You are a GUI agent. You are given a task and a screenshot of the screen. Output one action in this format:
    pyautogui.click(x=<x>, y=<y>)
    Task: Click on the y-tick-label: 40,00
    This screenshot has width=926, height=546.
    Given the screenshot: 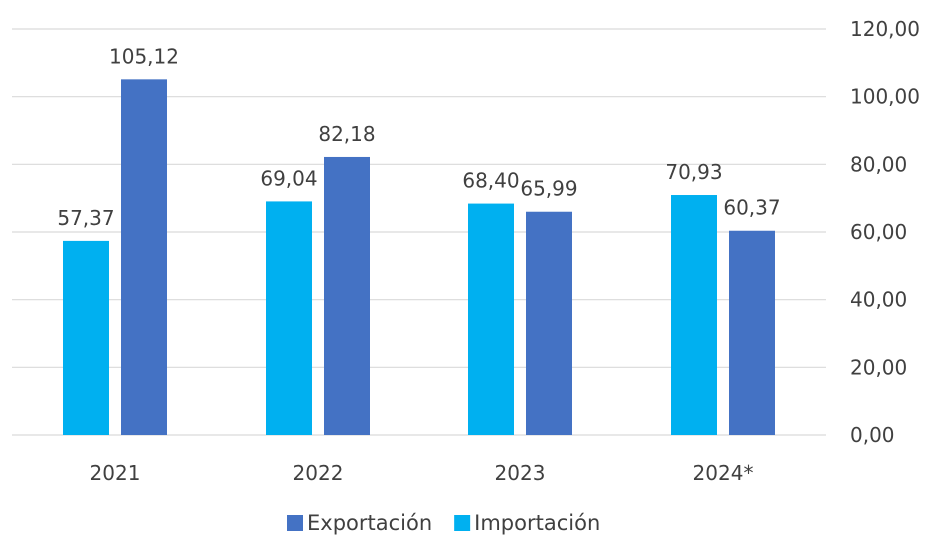 What is the action you would take?
    pyautogui.click(x=878, y=300)
    